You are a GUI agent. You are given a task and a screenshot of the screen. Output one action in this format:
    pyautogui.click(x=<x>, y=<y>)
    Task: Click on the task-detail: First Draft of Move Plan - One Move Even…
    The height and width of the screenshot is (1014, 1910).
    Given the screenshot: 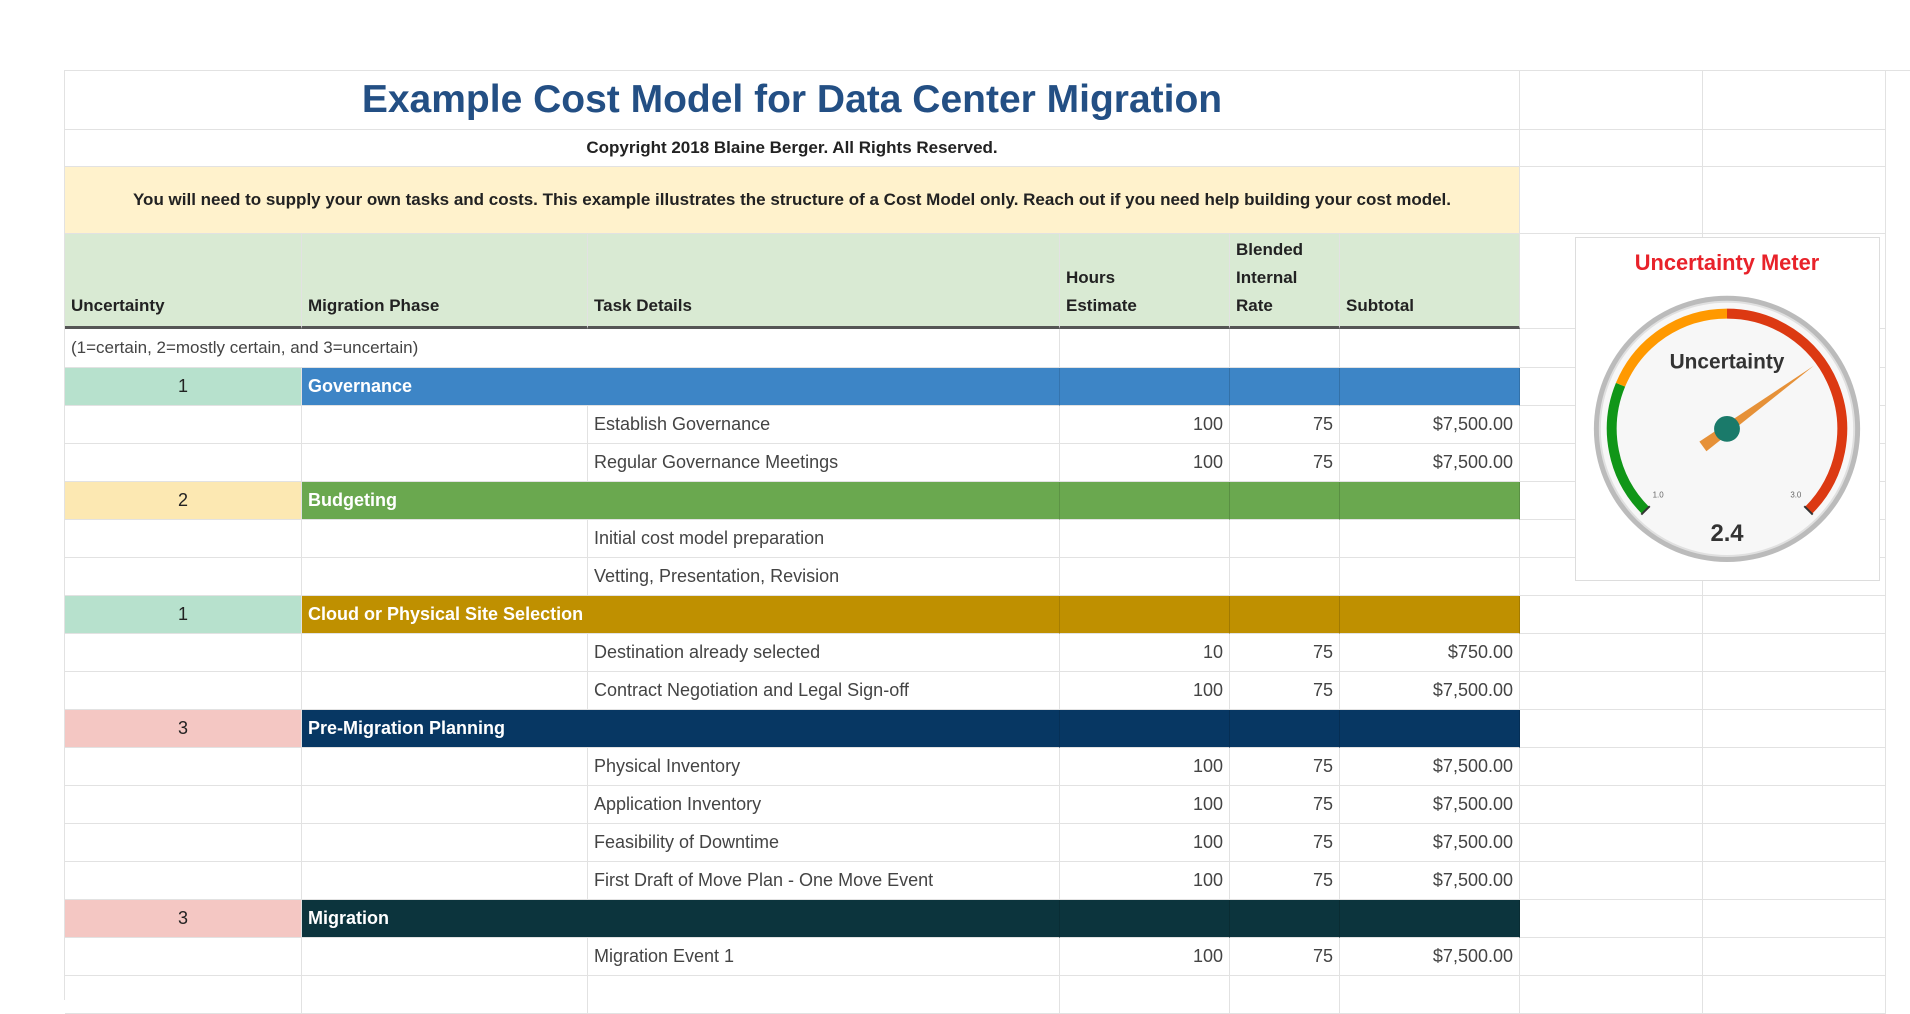 What is the action you would take?
    pyautogui.click(x=824, y=881)
    